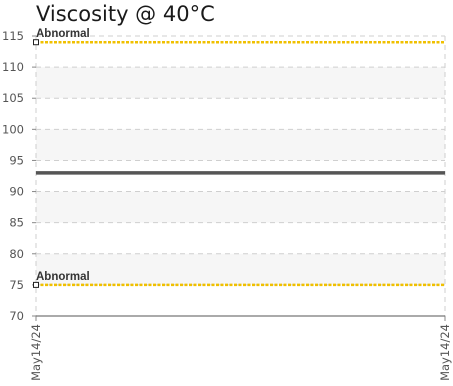 The width and height of the screenshot is (453, 386). I want to click on y-tick-label: 100, so click(13, 129).